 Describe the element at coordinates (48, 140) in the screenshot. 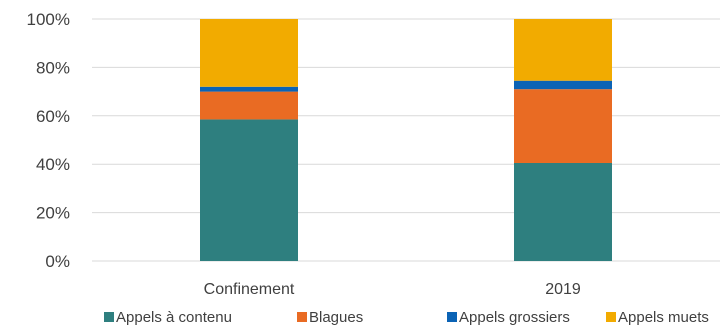

I see `y-axis-tick-labels: 0% 20% 40% 60% 80% 100%` at that location.